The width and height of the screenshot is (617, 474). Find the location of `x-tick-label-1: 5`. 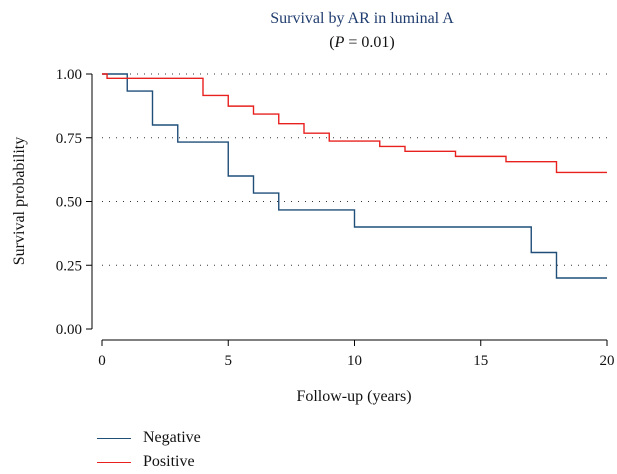

x-tick-label-1: 5 is located at coordinates (229, 361).